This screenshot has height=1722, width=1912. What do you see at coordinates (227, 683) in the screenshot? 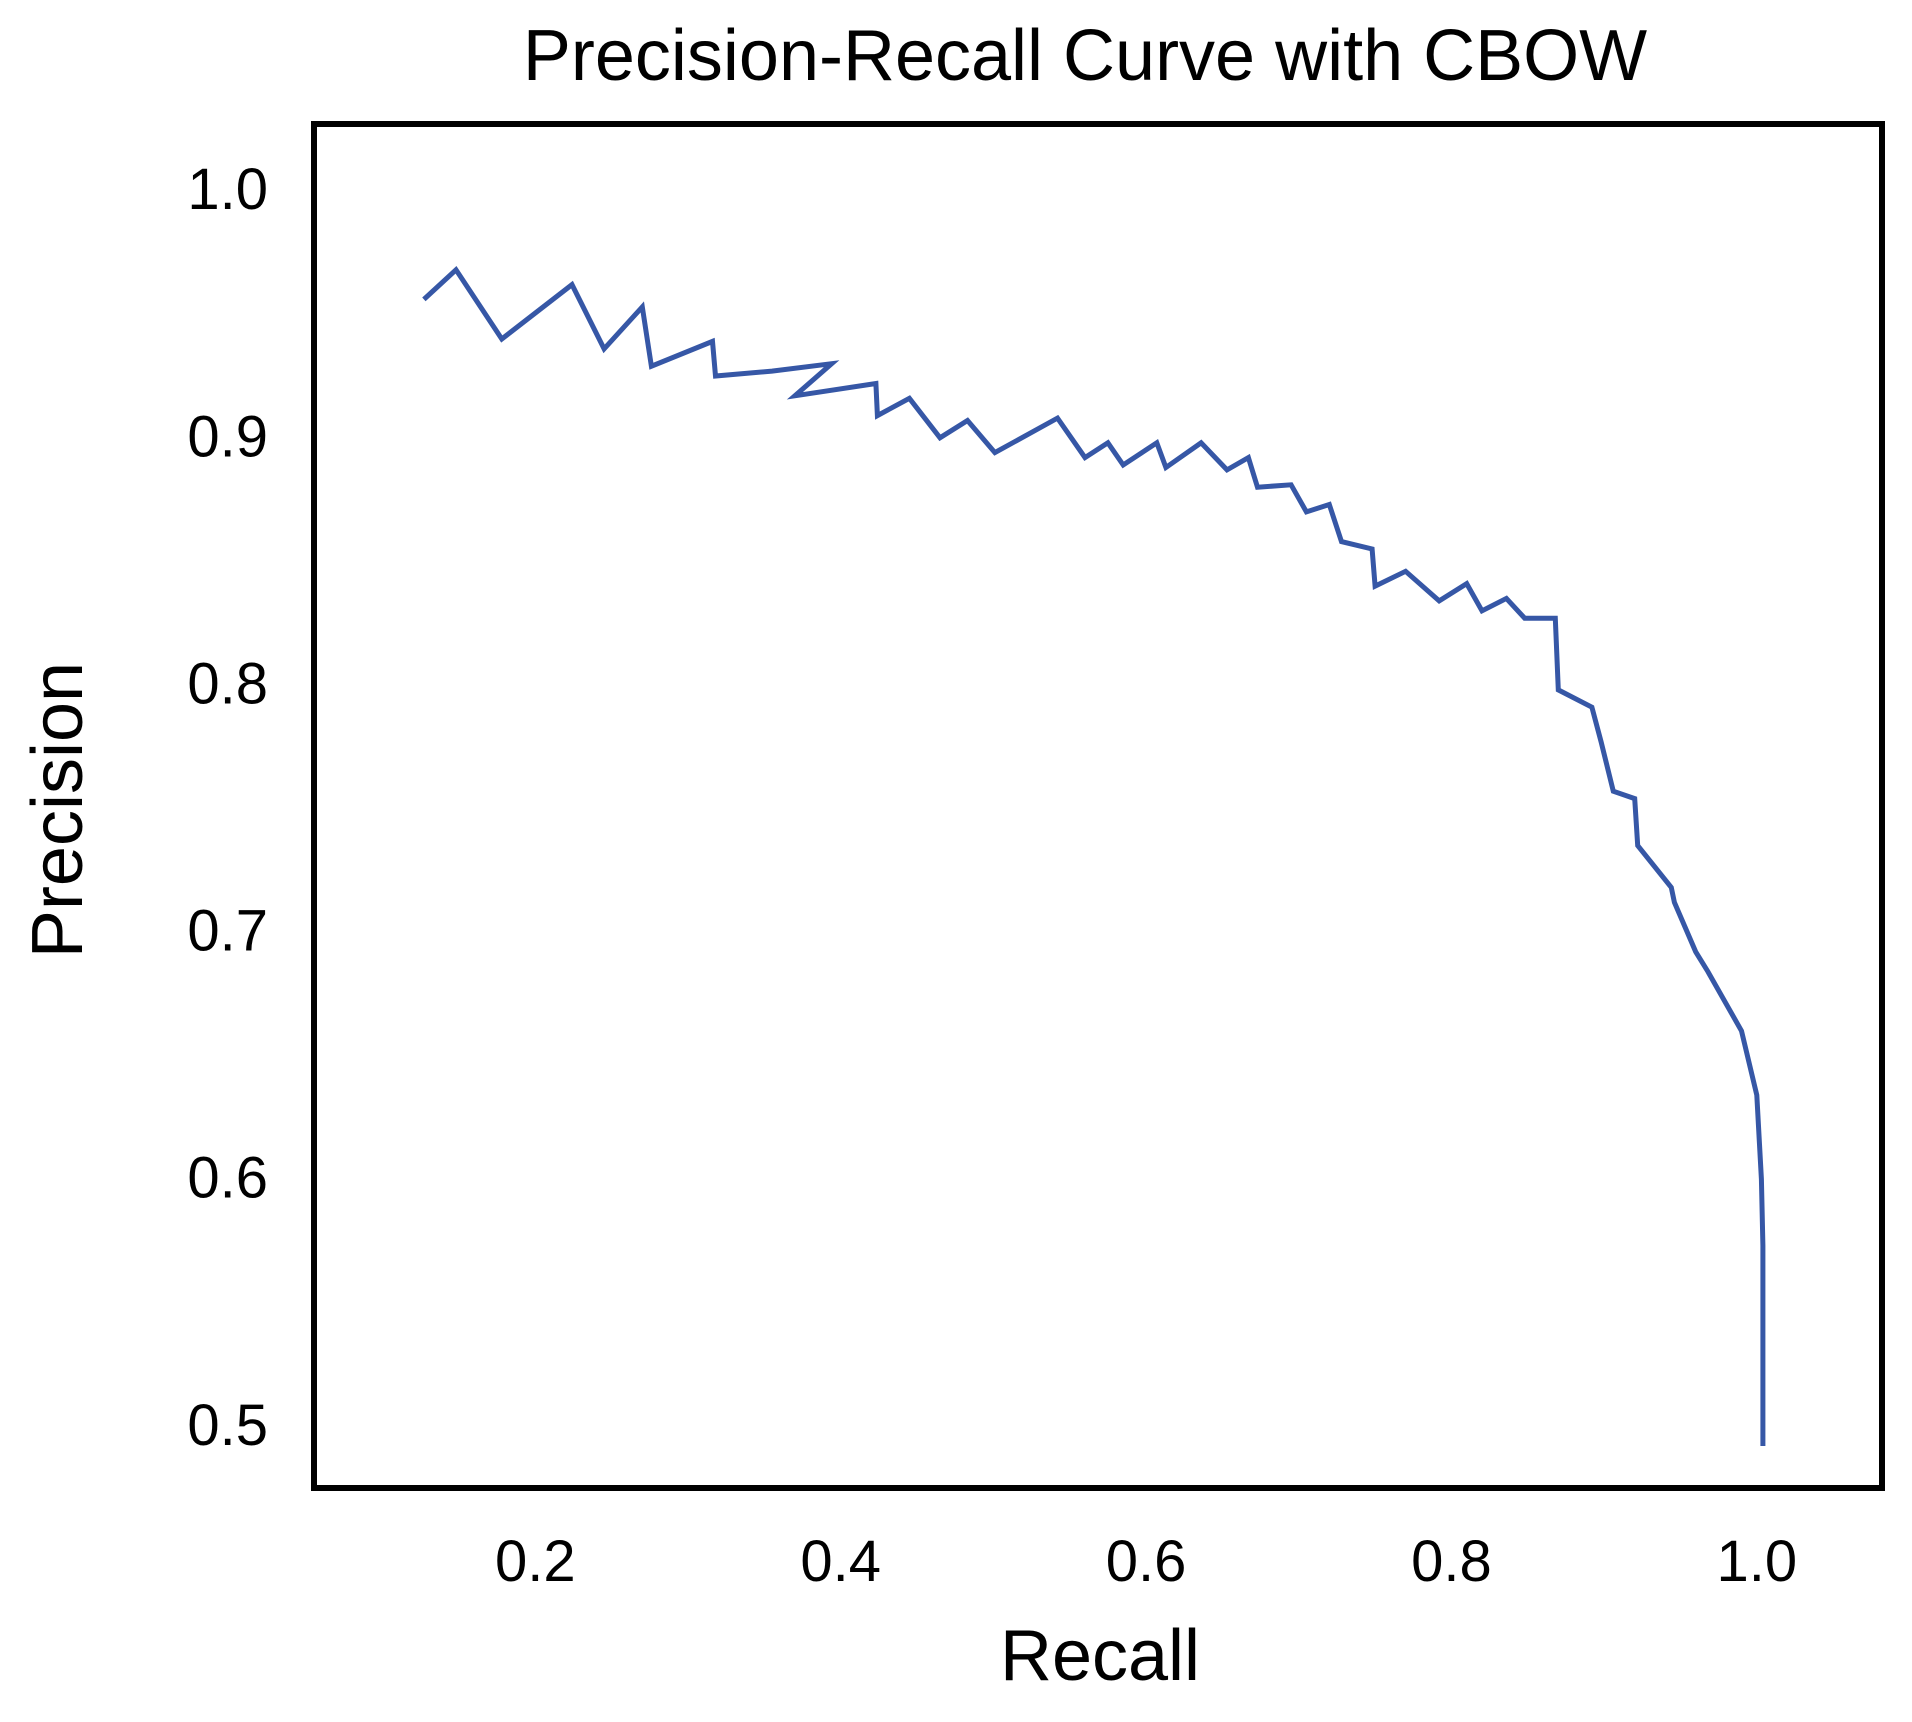
I see `y-tick-label: 0.8` at bounding box center [227, 683].